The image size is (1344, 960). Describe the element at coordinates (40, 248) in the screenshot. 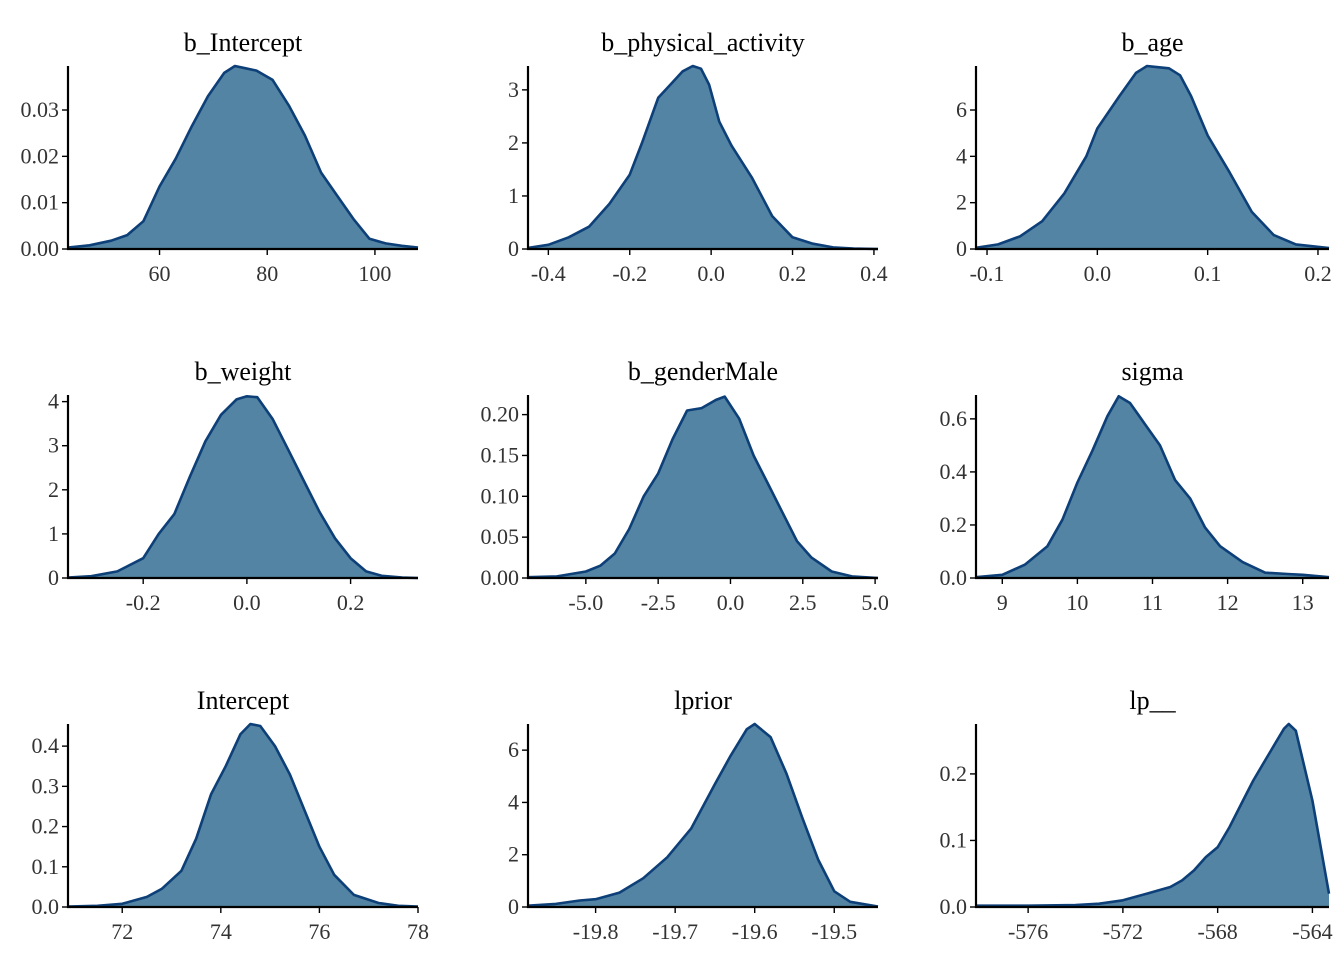

I see `y-tick-label: 0.00` at that location.